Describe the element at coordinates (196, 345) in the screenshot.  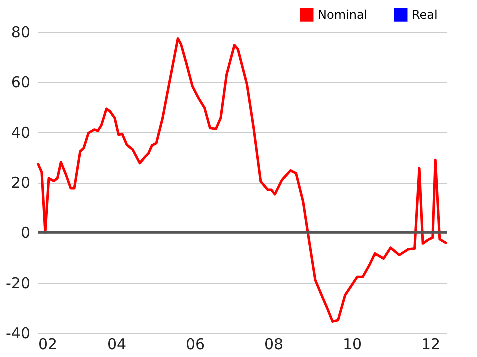
I see `x-tick-label: 06` at that location.